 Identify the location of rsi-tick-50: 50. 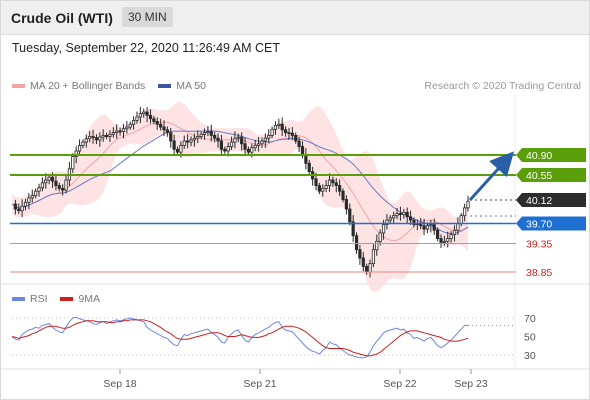
(530, 338).